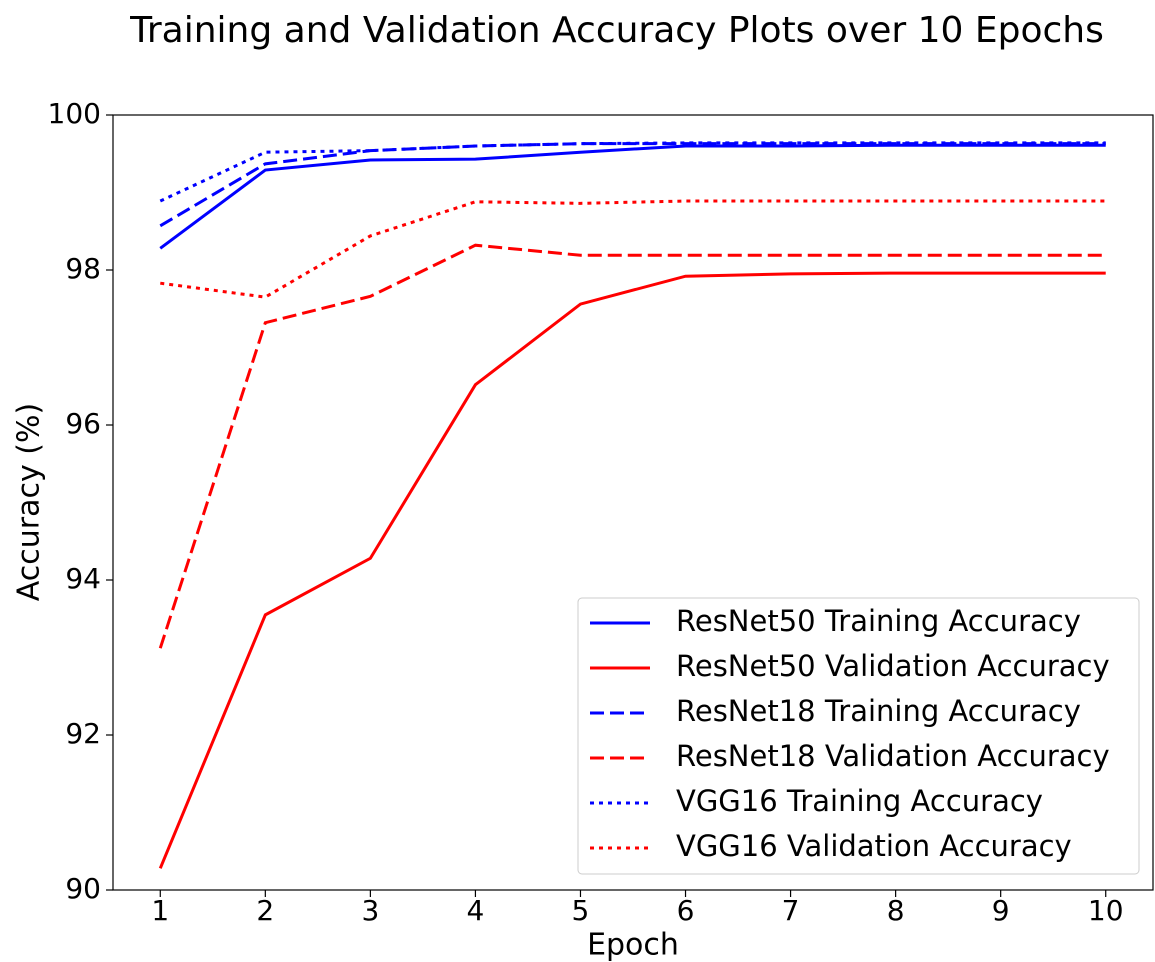 The height and width of the screenshot is (962, 1155). I want to click on x-tick-label: 7, so click(791, 910).